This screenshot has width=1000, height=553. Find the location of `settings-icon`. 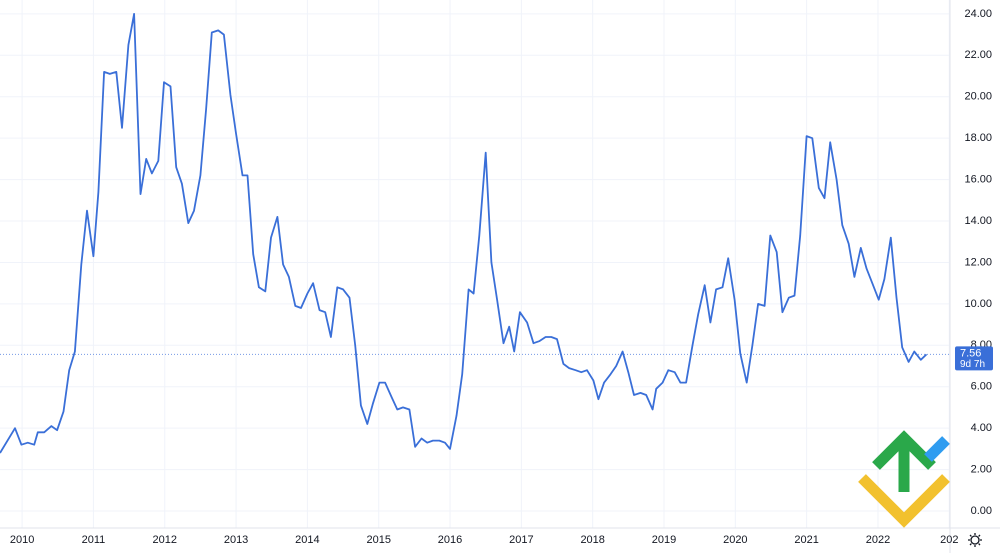

settings-icon is located at coordinates (975, 540).